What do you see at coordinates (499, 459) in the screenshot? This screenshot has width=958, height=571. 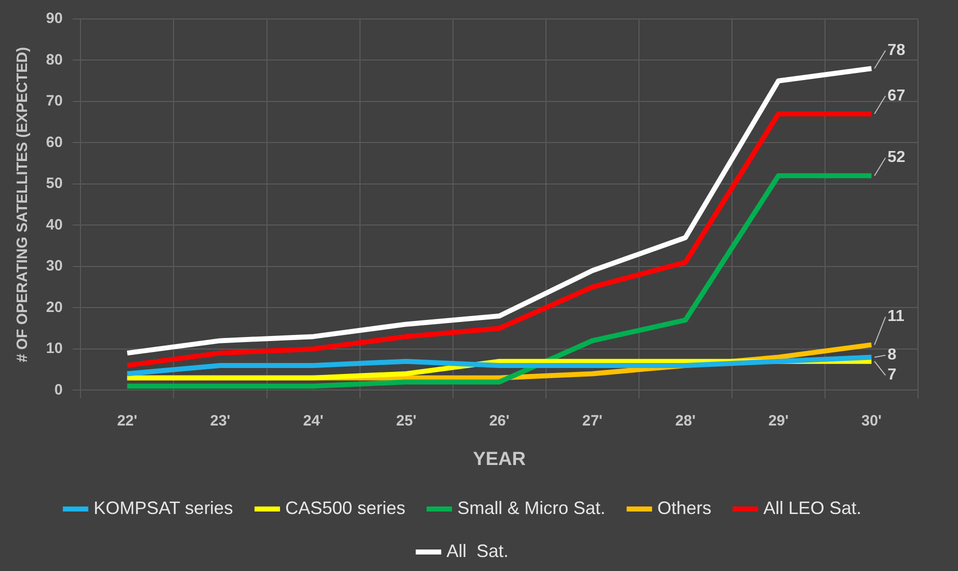 I see `x-axis-title: YEAR` at bounding box center [499, 459].